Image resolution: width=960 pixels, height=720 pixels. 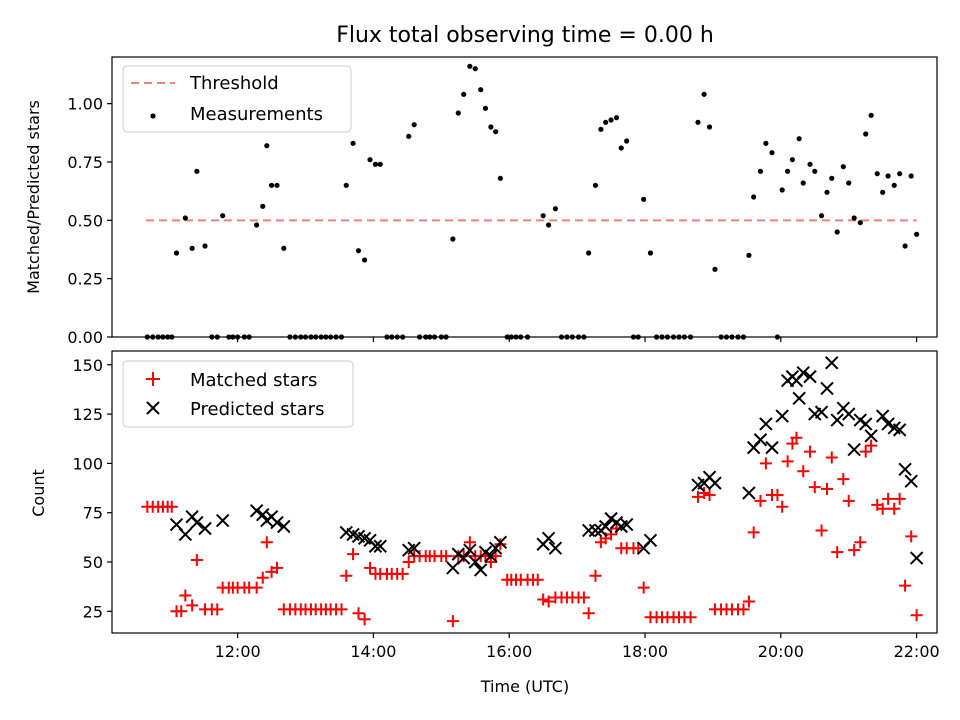 What do you see at coordinates (524, 686) in the screenshot?
I see `x-axis-label: Time (UTC)` at bounding box center [524, 686].